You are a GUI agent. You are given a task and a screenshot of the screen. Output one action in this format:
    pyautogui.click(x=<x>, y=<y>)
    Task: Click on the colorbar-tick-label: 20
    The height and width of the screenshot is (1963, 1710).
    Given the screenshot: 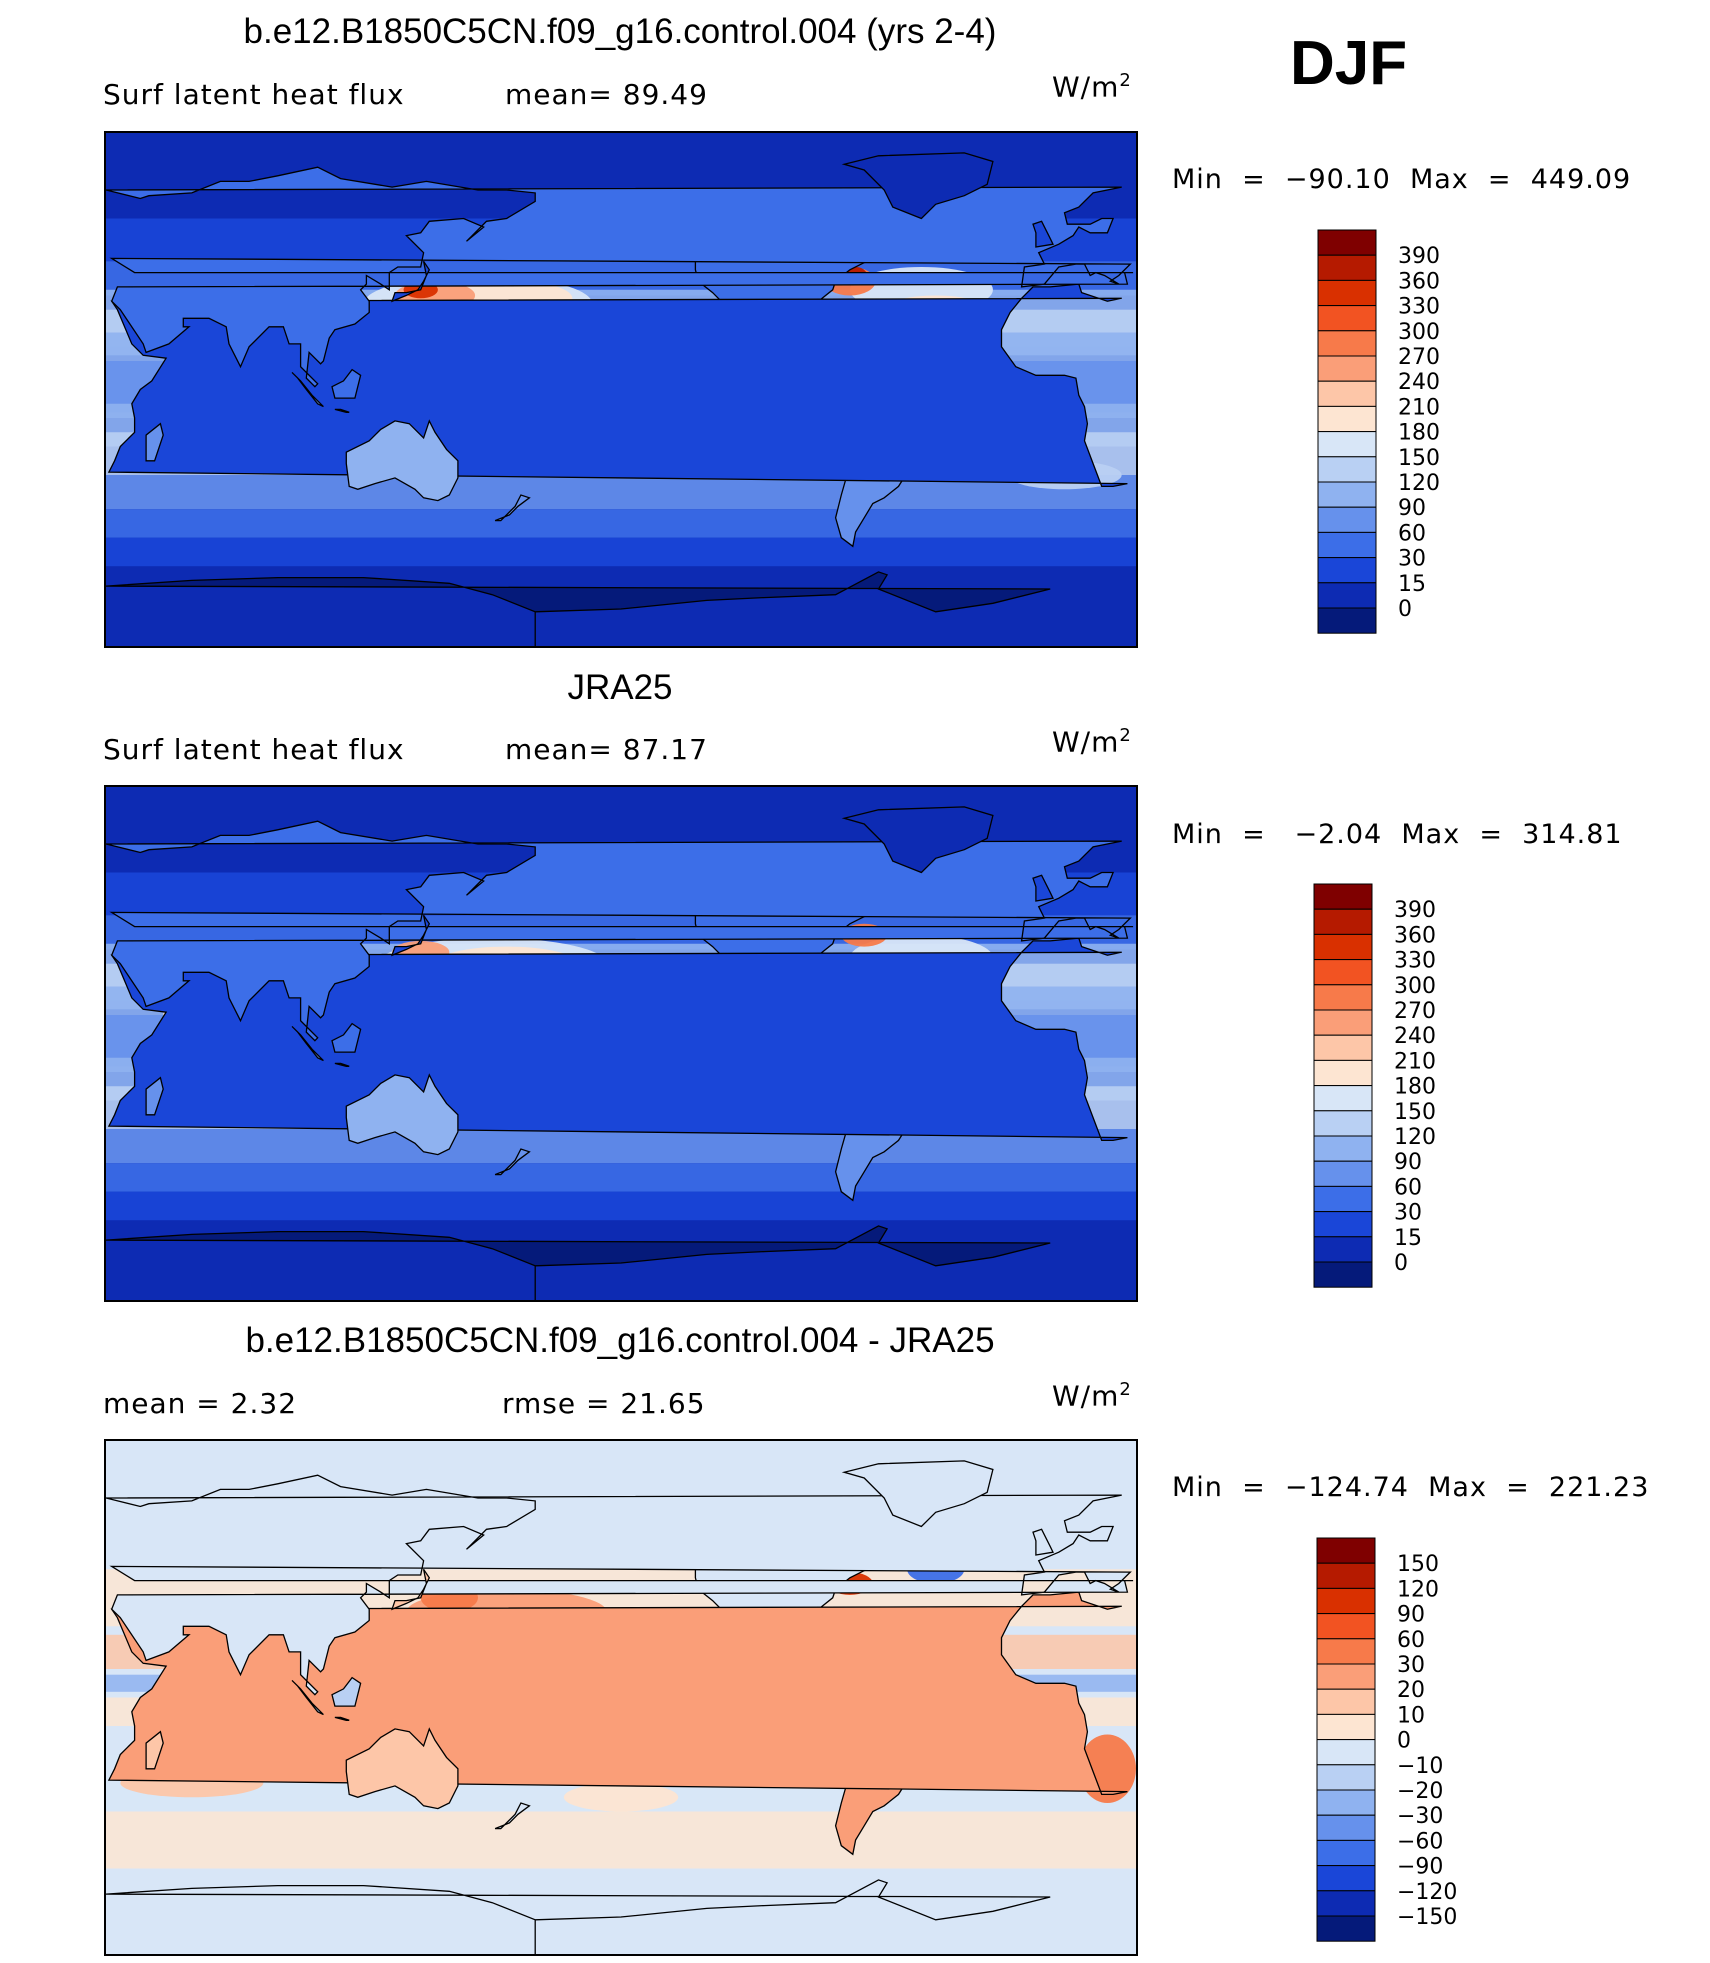 What is the action you would take?
    pyautogui.click(x=1411, y=1690)
    